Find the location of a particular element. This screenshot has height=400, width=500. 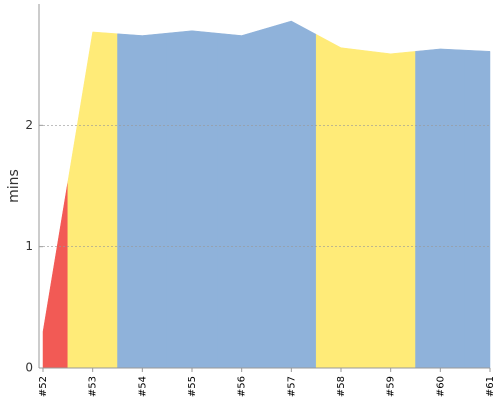

x-tick-label: #61 is located at coordinates (490, 386).